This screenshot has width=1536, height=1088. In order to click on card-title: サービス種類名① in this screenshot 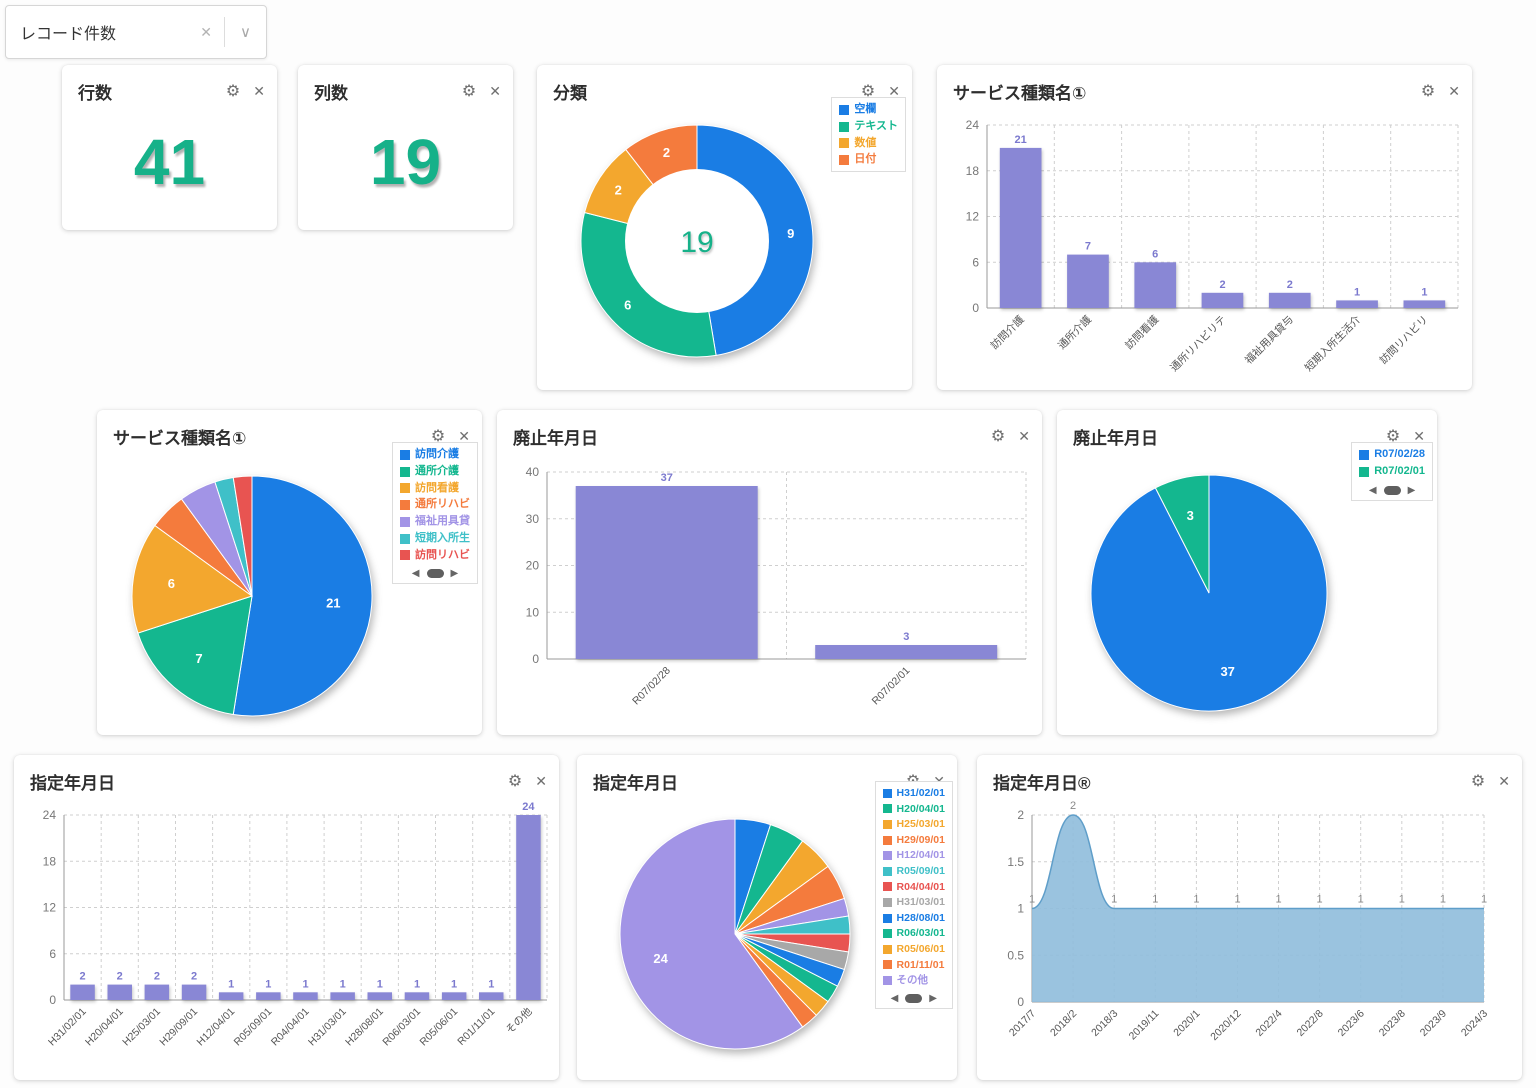, I will do `click(180, 438)`.